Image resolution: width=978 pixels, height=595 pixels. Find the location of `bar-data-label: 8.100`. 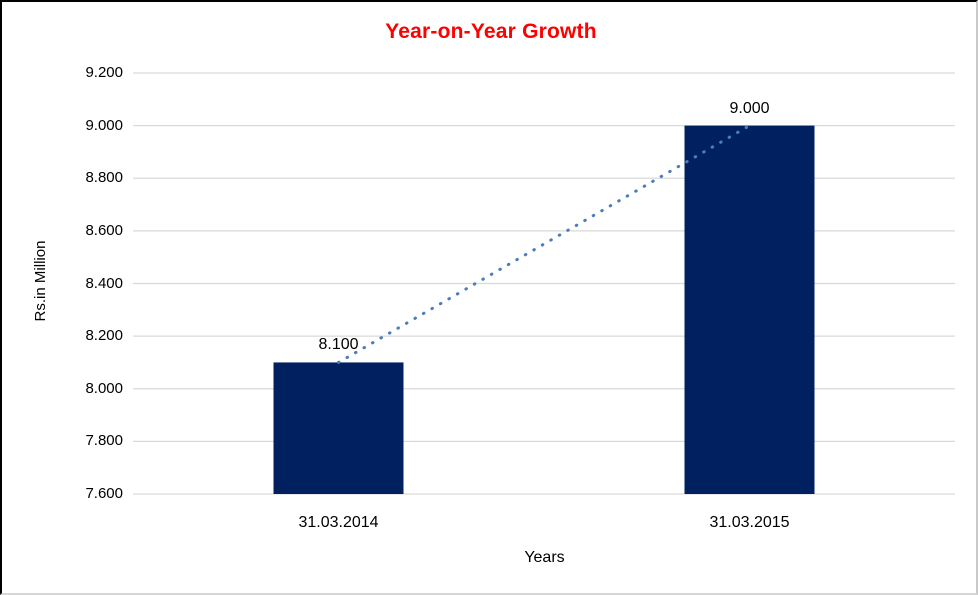

bar-data-label: 8.100 is located at coordinates (338, 345).